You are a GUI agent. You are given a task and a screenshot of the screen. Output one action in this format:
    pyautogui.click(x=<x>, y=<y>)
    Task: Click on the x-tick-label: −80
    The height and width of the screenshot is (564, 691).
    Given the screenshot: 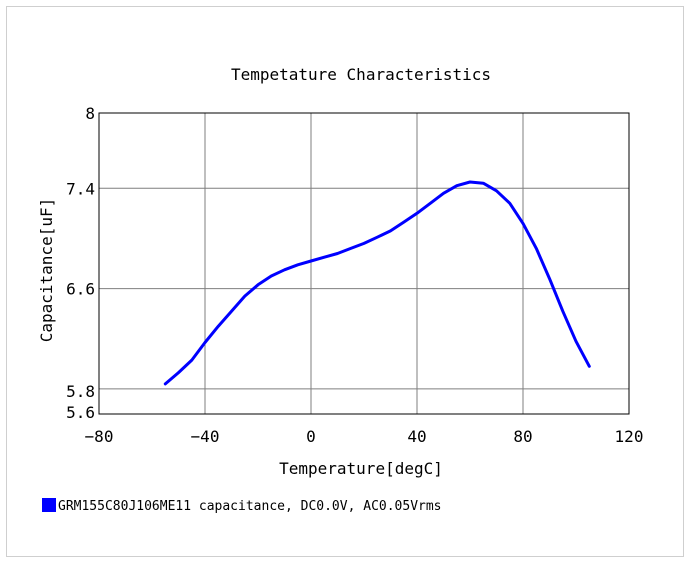 What is the action you would take?
    pyautogui.click(x=99, y=436)
    